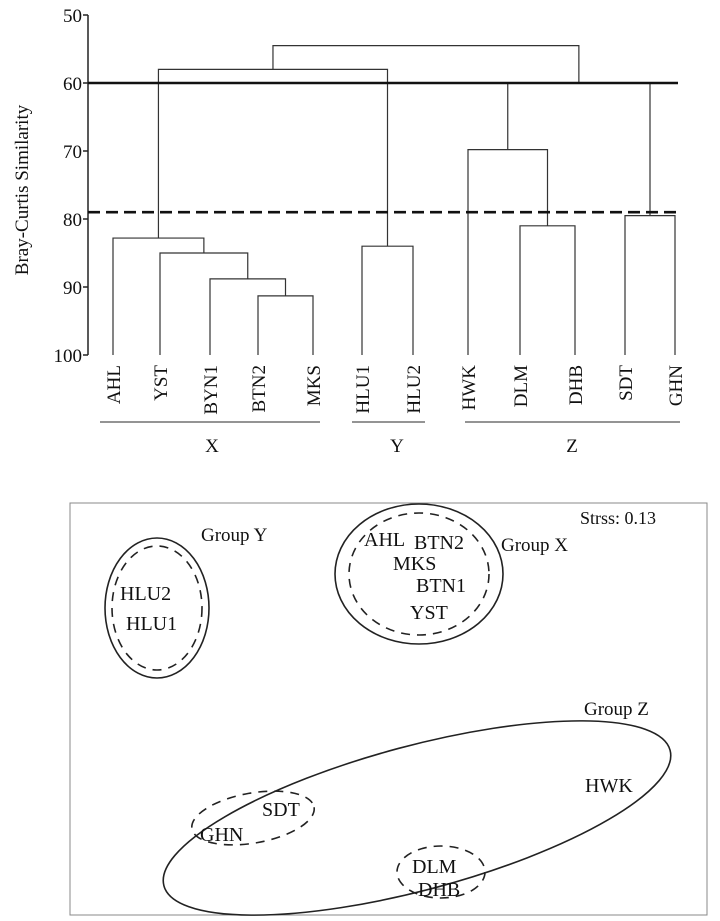 The width and height of the screenshot is (720, 921). I want to click on point-label: SDT, so click(281, 810).